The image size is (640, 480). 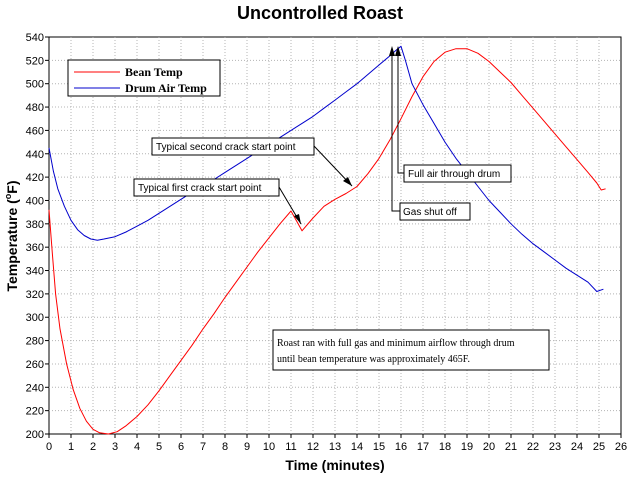 I want to click on annotation-box, so click(x=411, y=350).